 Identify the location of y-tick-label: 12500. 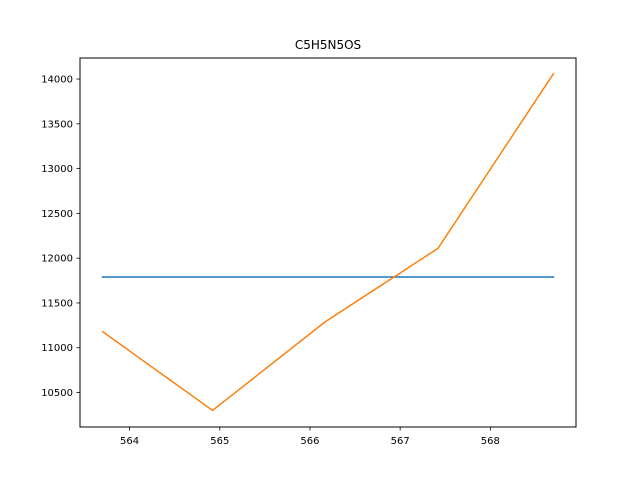
(57, 214).